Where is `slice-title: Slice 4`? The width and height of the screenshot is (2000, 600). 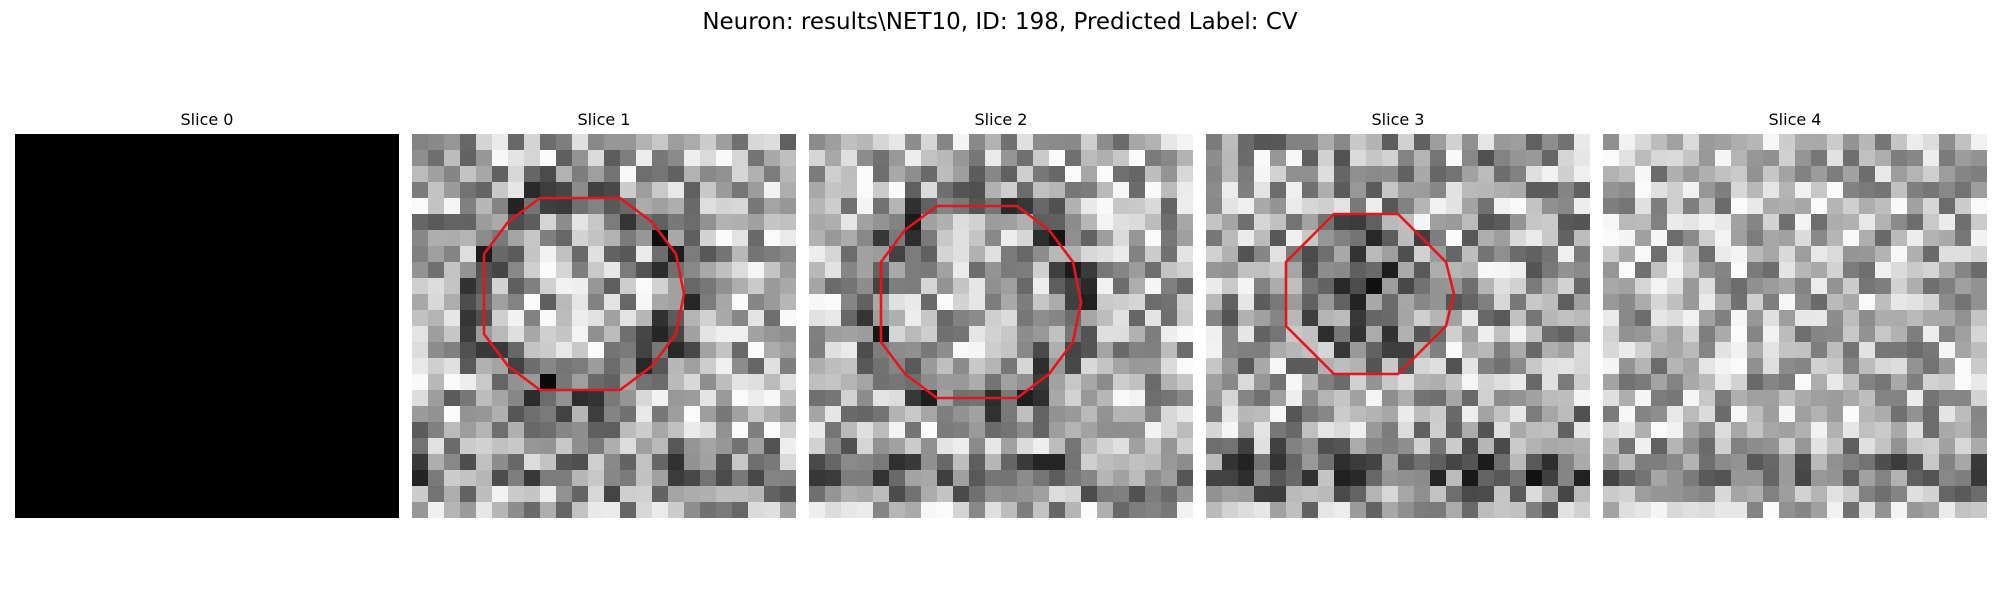 slice-title: Slice 4 is located at coordinates (1795, 119).